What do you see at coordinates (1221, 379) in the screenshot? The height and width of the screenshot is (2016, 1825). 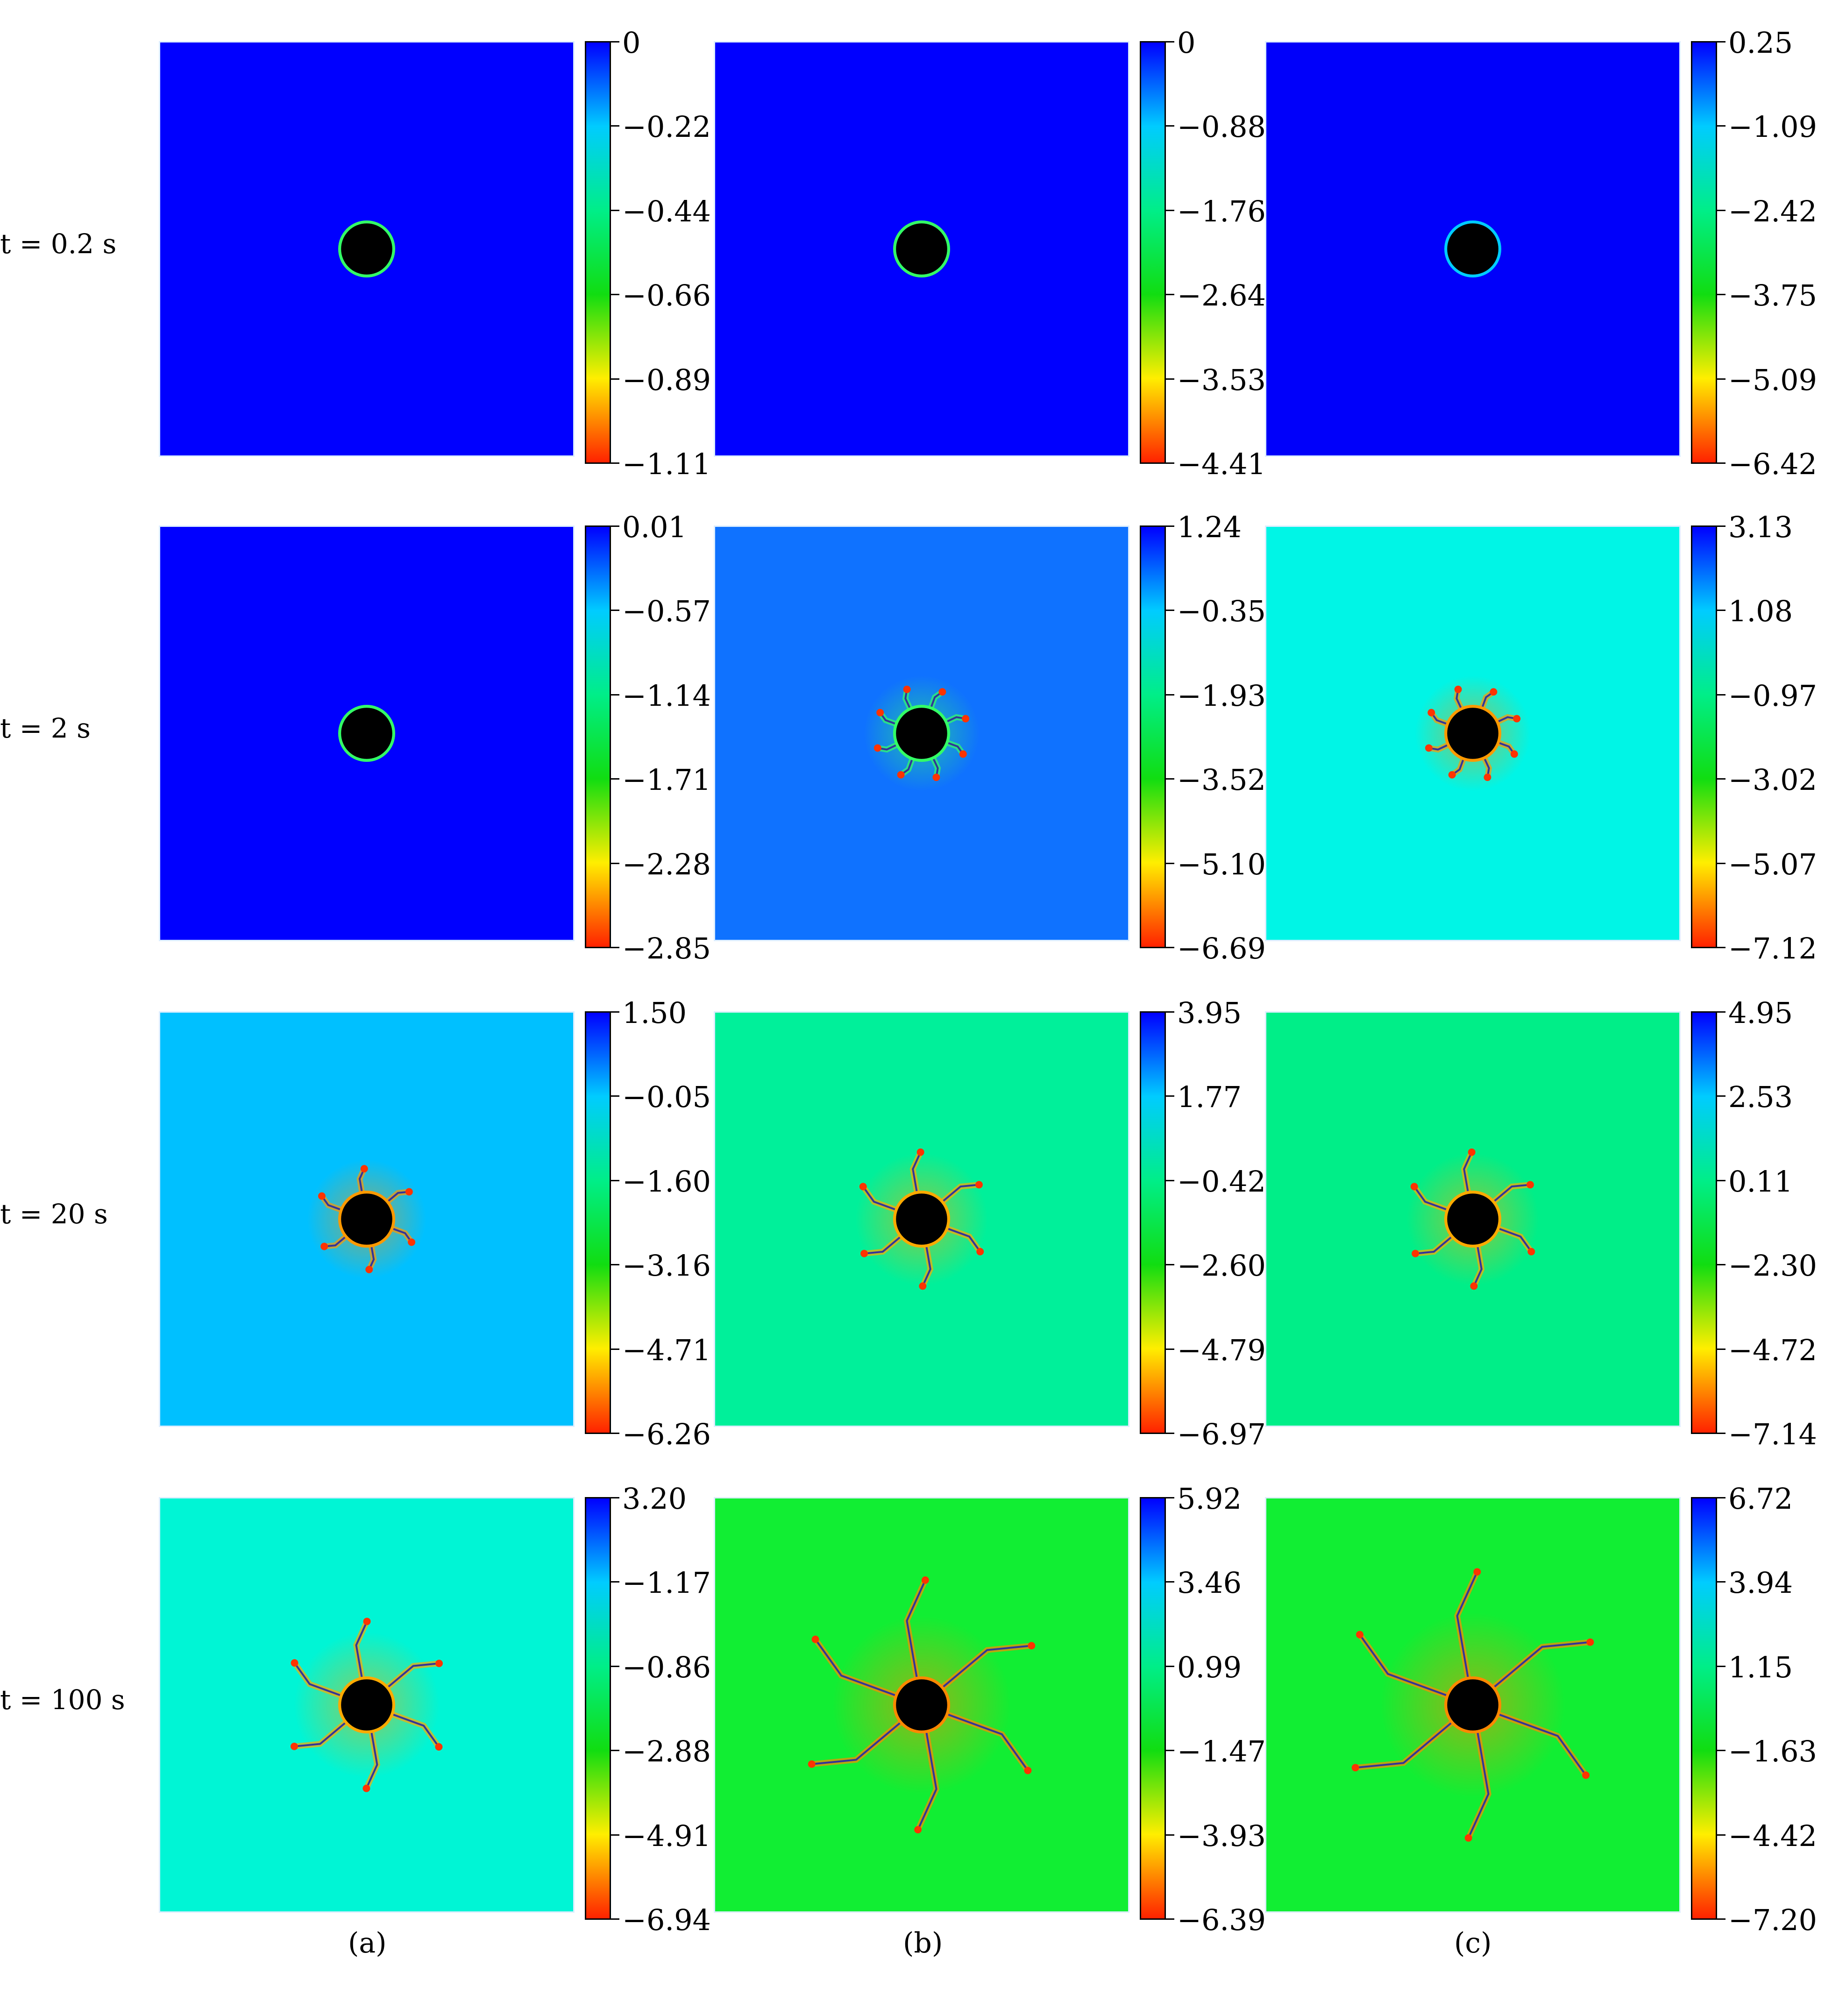 I see `colorbar-tick-label: −3.53` at bounding box center [1221, 379].